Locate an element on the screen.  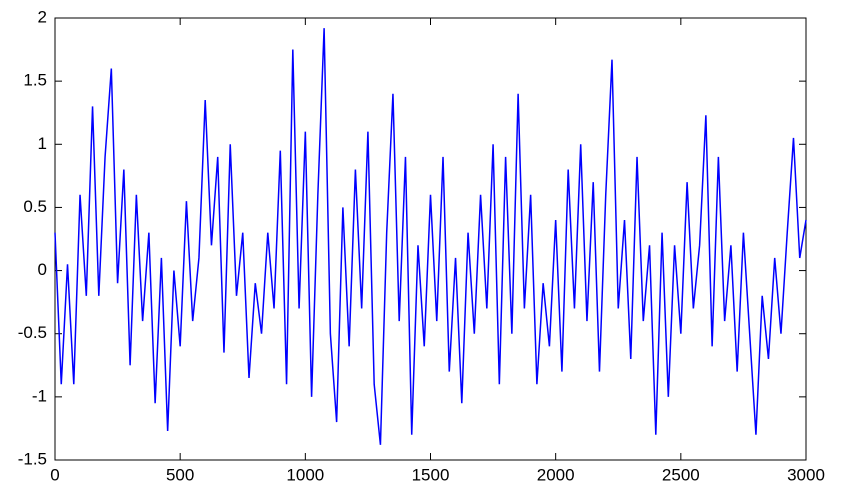
y-tick-label: 0 is located at coordinates (42, 269).